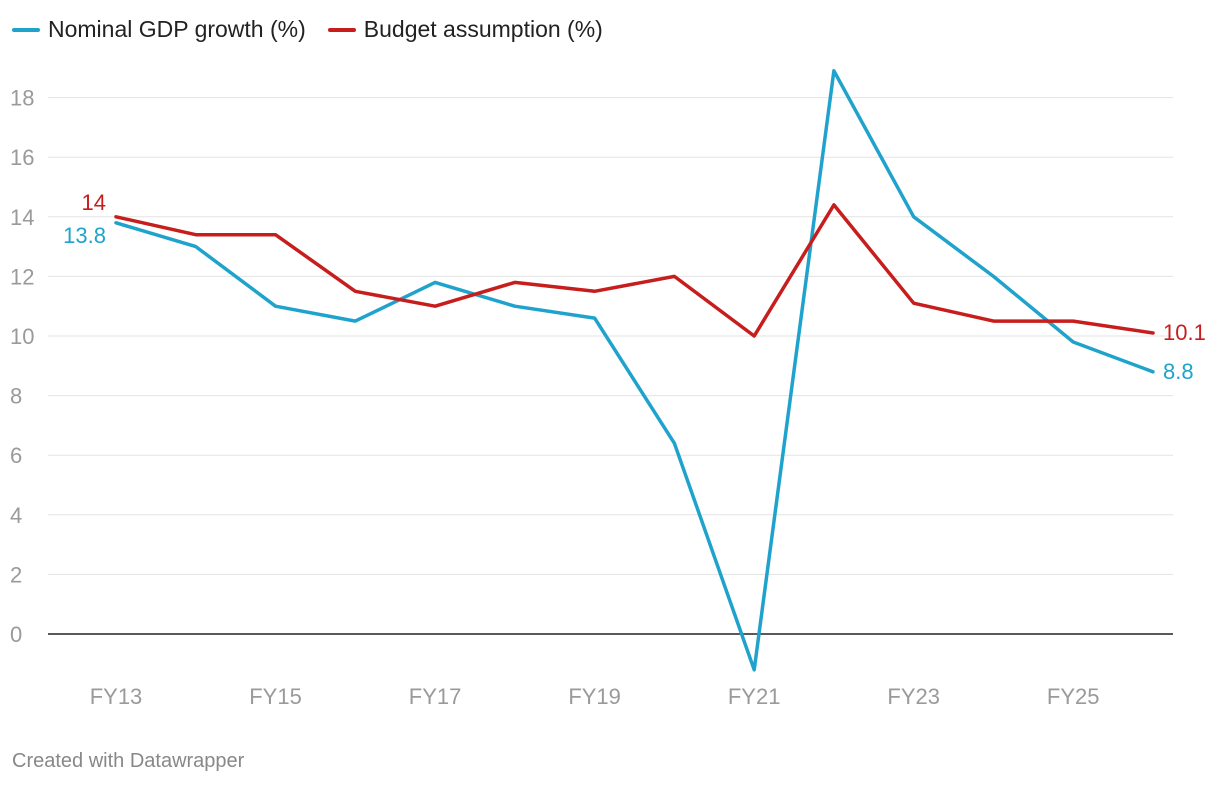 Image resolution: width=1220 pixels, height=786 pixels. I want to click on legend-swatch-nominal-gdp, so click(26, 29).